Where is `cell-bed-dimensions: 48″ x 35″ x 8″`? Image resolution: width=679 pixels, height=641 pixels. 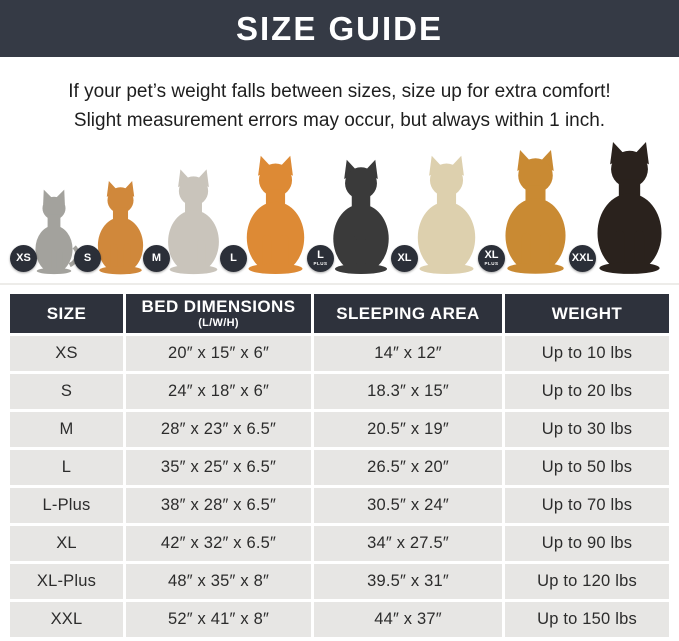 cell-bed-dimensions: 48″ x 35″ x 8″ is located at coordinates (218, 581).